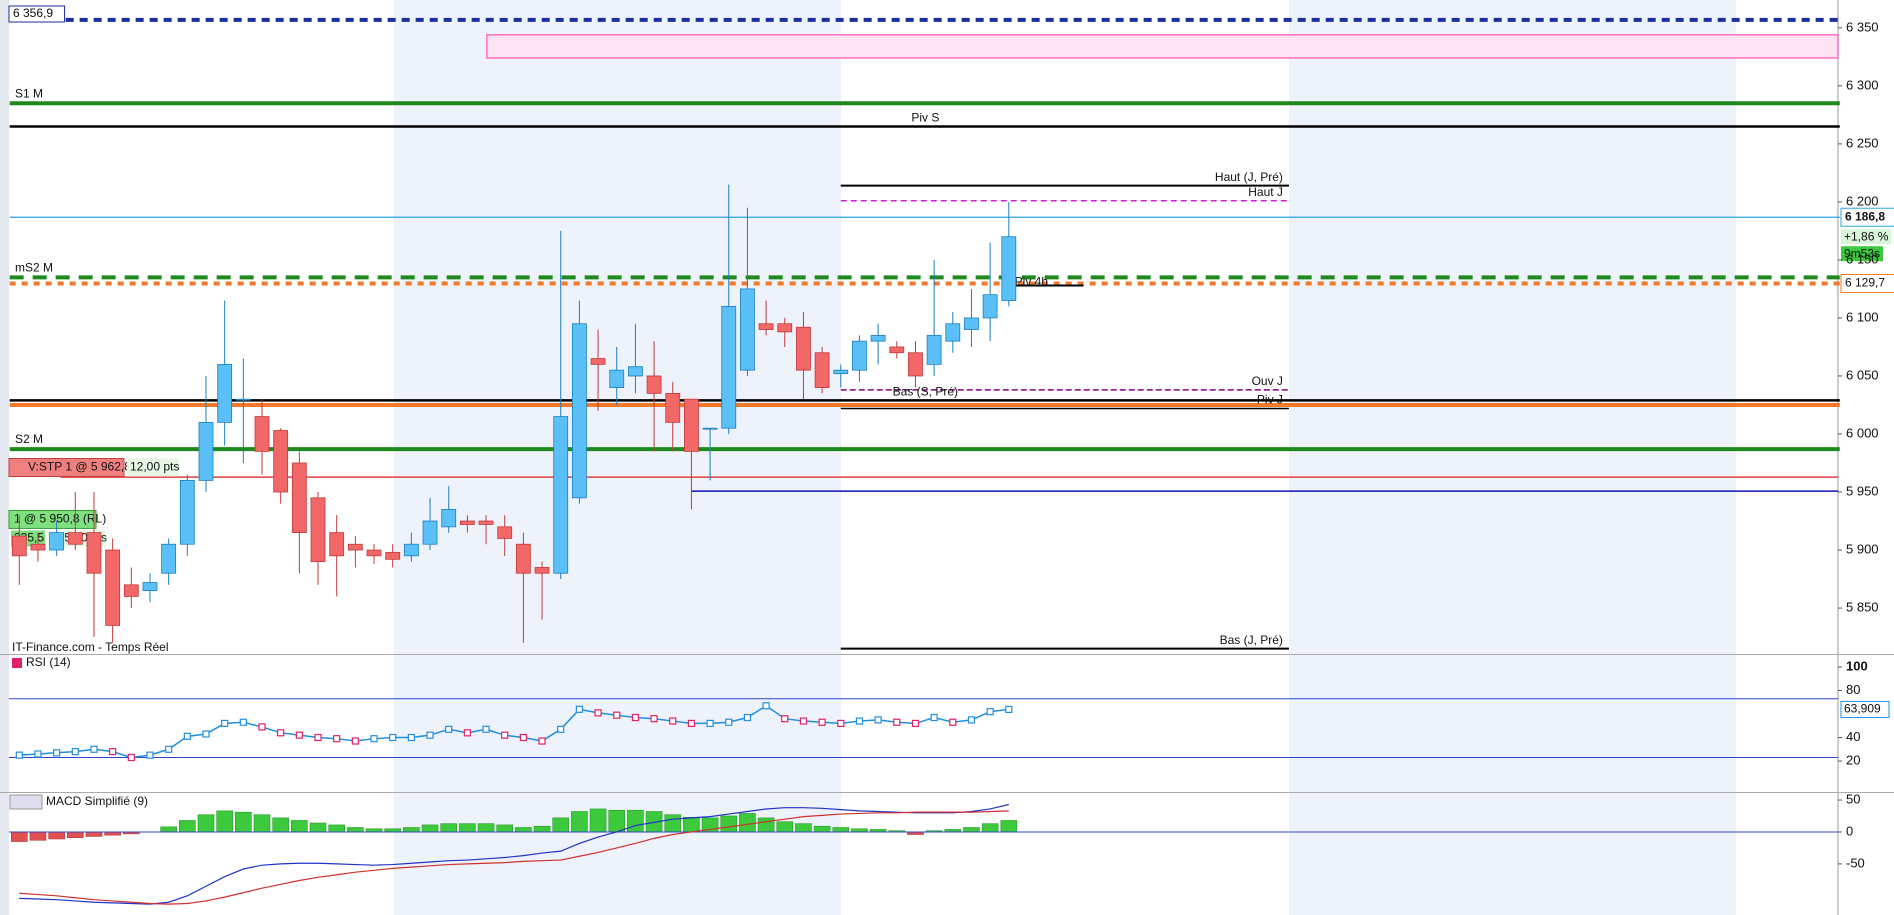 This screenshot has width=1894, height=915. Describe the element at coordinates (1853, 736) in the screenshot. I see `y-tick-label: 40` at that location.